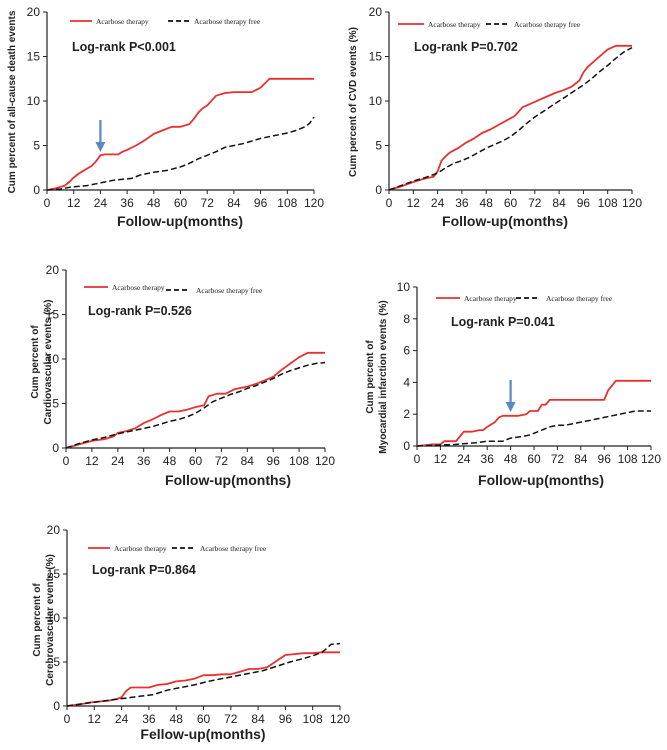 The height and width of the screenshot is (750, 667). Describe the element at coordinates (406, 351) in the screenshot. I see `y-tick-label: 6` at that location.